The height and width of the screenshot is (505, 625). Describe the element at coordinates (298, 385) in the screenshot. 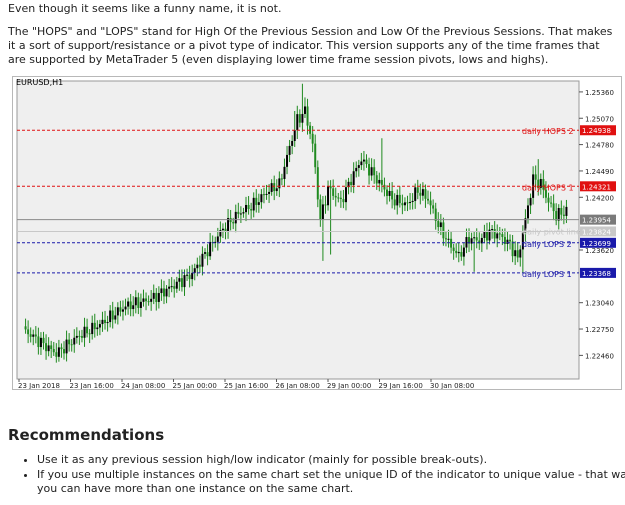

I see `x-tick-label: 26 Jan 08:00` at that location.